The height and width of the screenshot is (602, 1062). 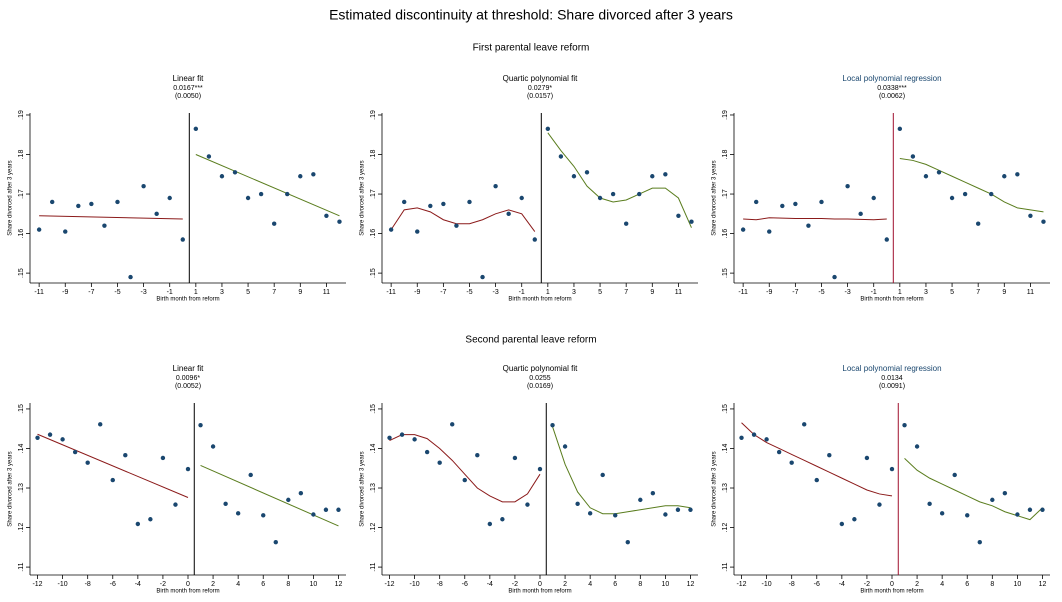 I want to click on x-tick-label: 1, so click(x=548, y=292).